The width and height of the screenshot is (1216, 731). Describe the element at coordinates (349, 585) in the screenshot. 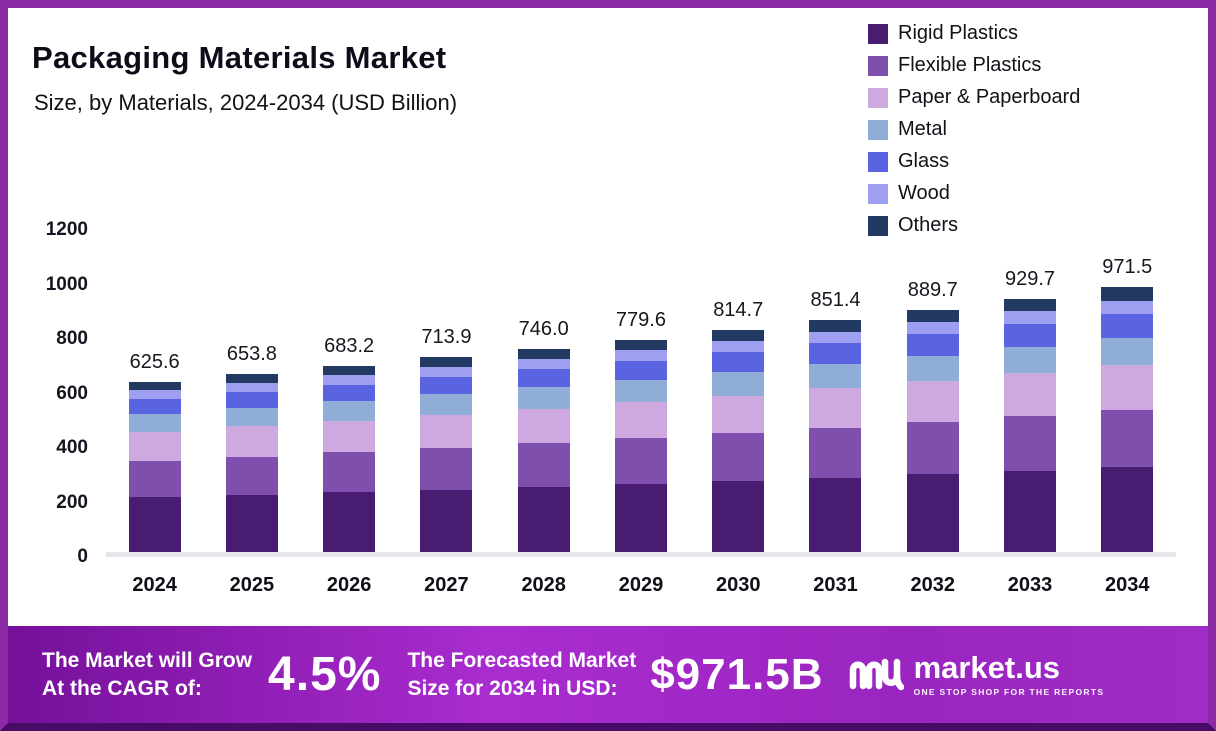

I see `x-axis-label-2026: 2026` at that location.